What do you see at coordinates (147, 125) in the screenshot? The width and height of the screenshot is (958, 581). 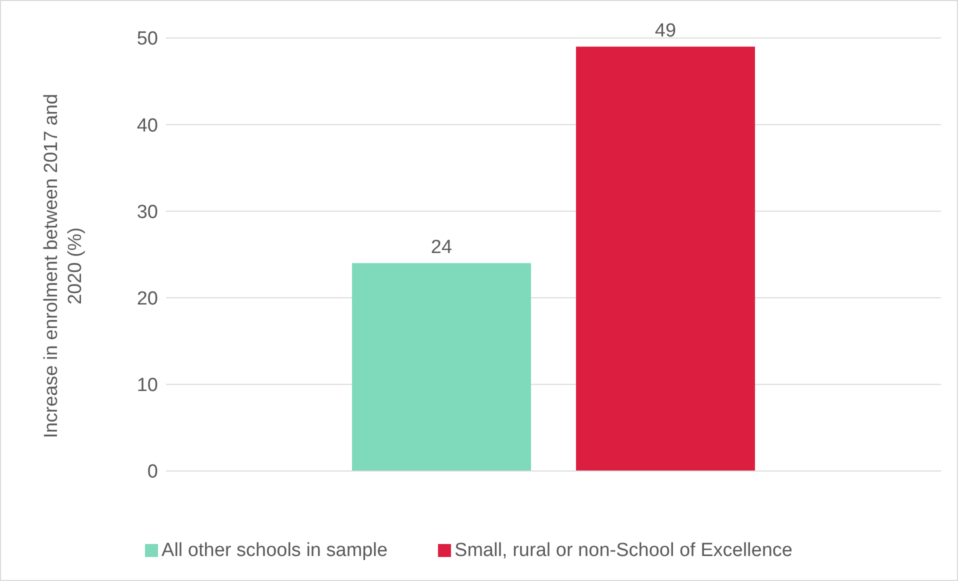 I see `y-tick-label: 40` at bounding box center [147, 125].